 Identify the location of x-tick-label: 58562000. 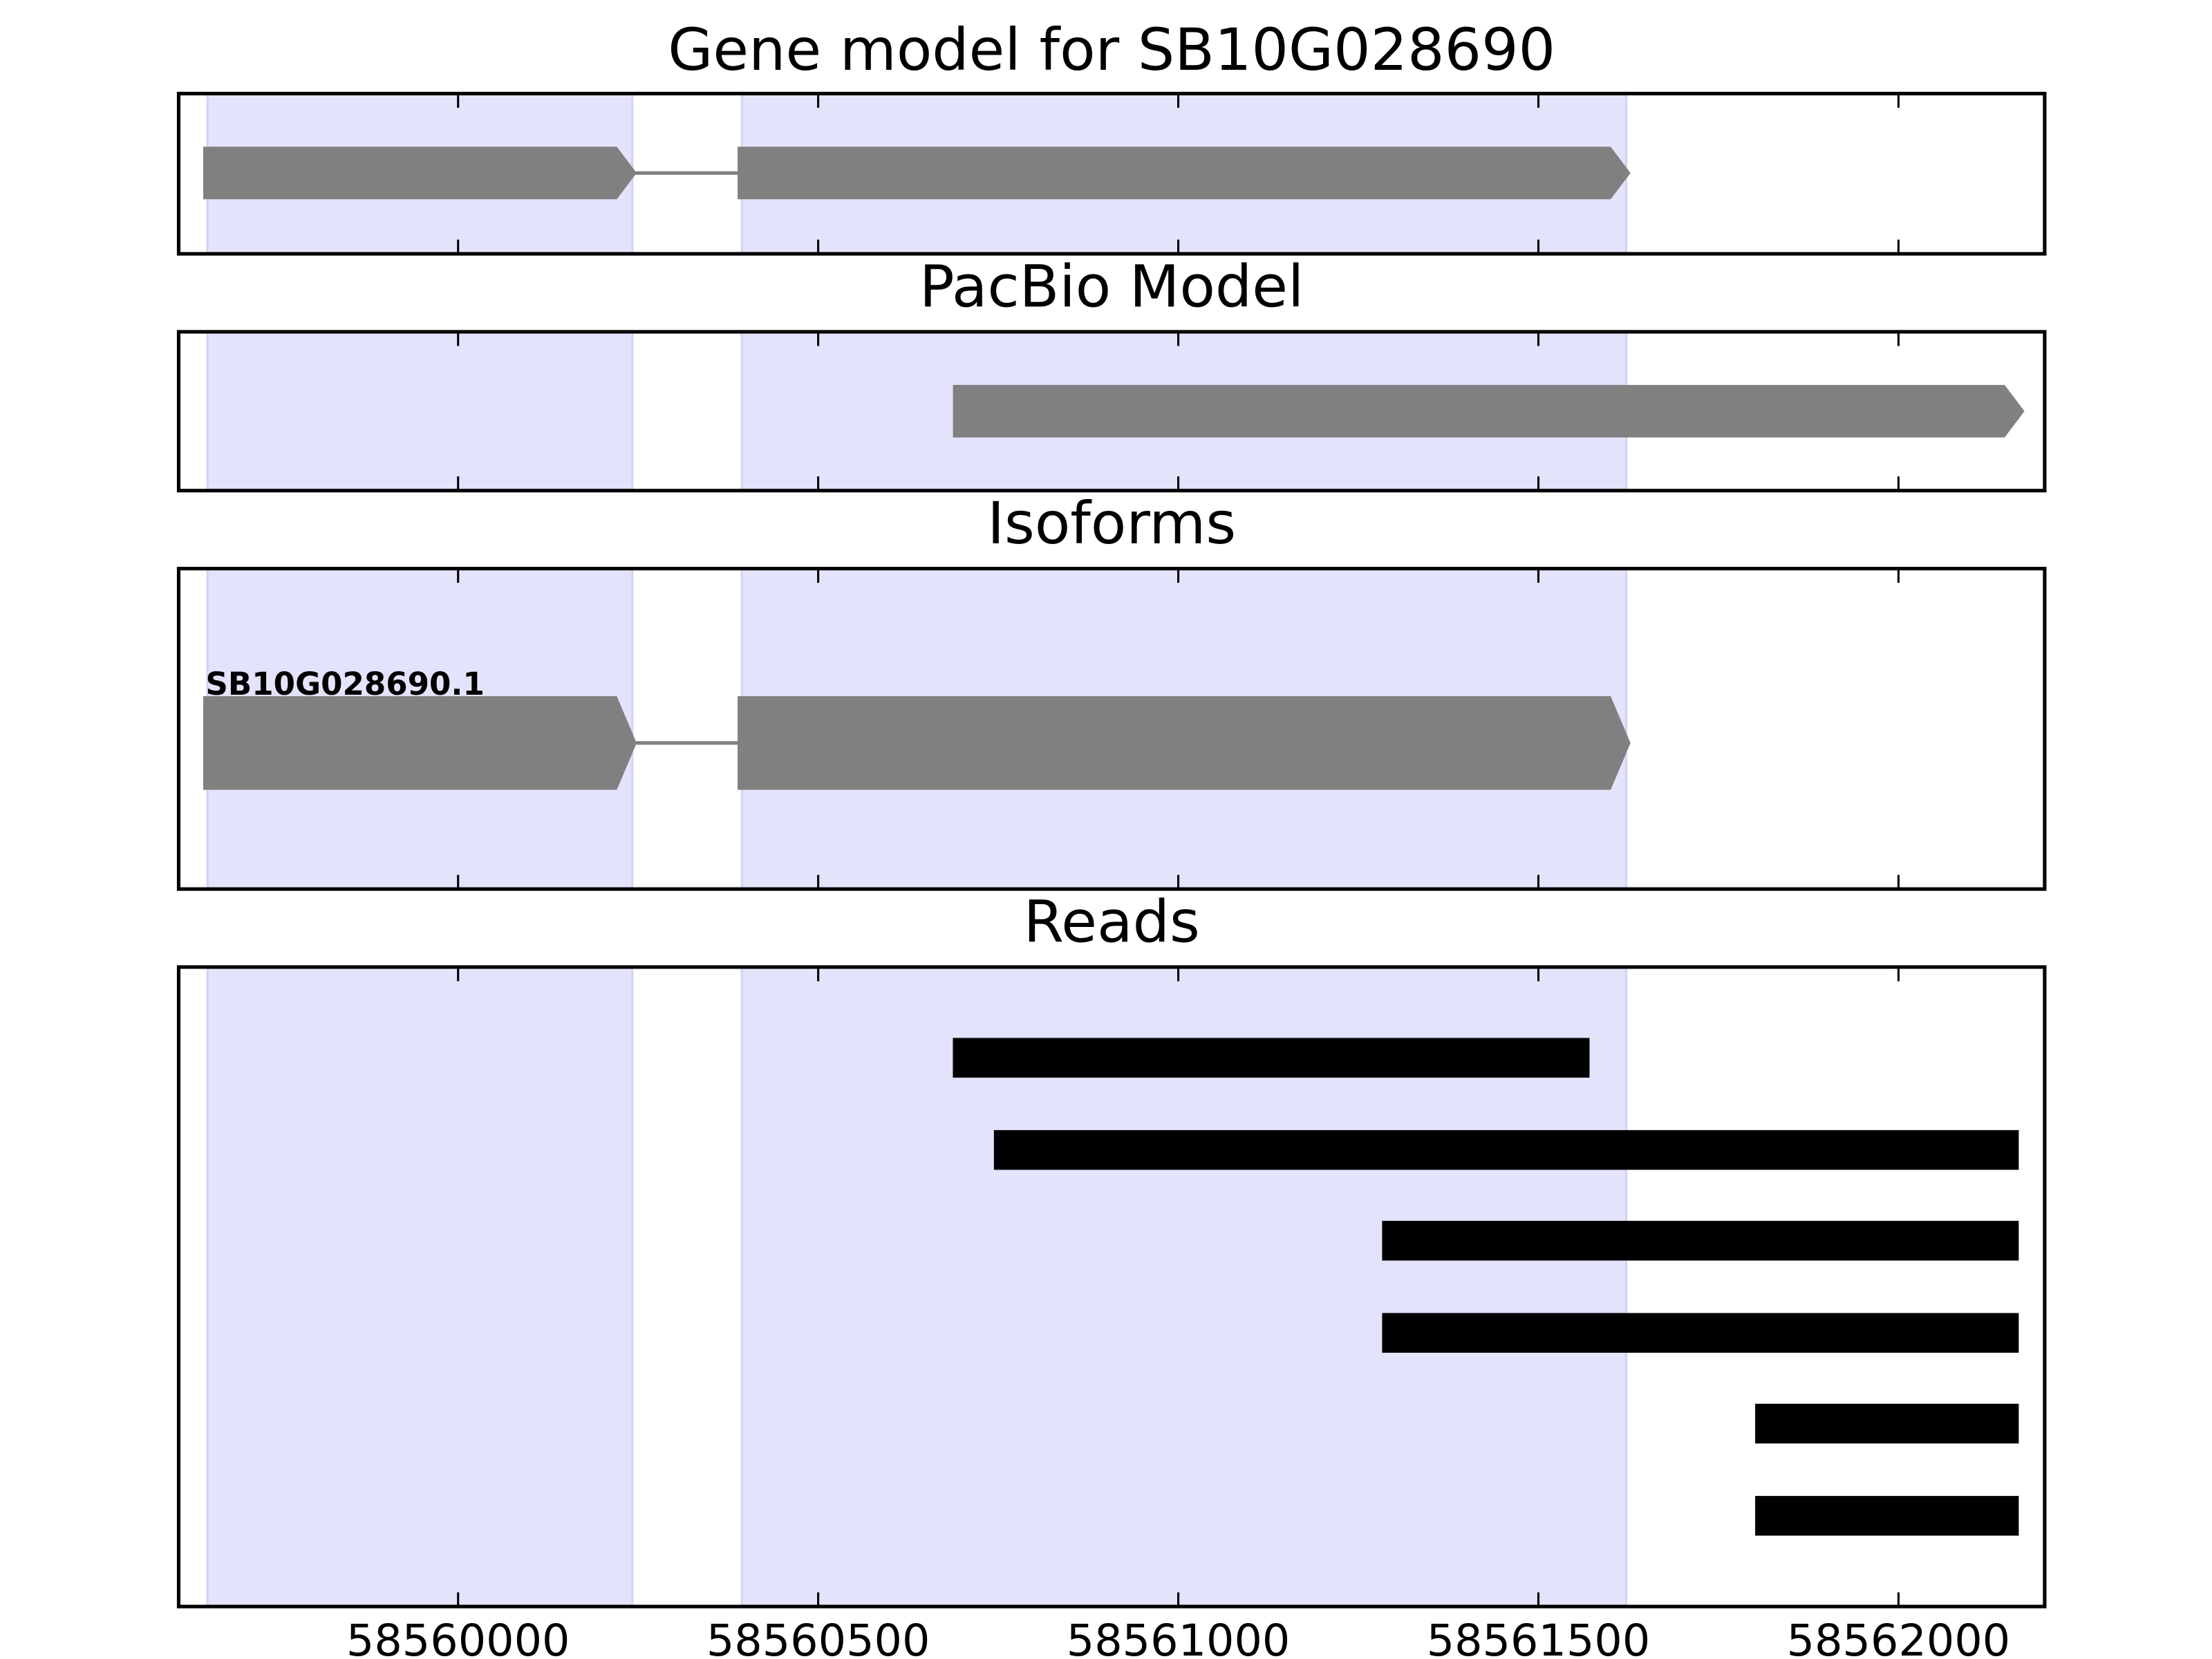
(1899, 1637).